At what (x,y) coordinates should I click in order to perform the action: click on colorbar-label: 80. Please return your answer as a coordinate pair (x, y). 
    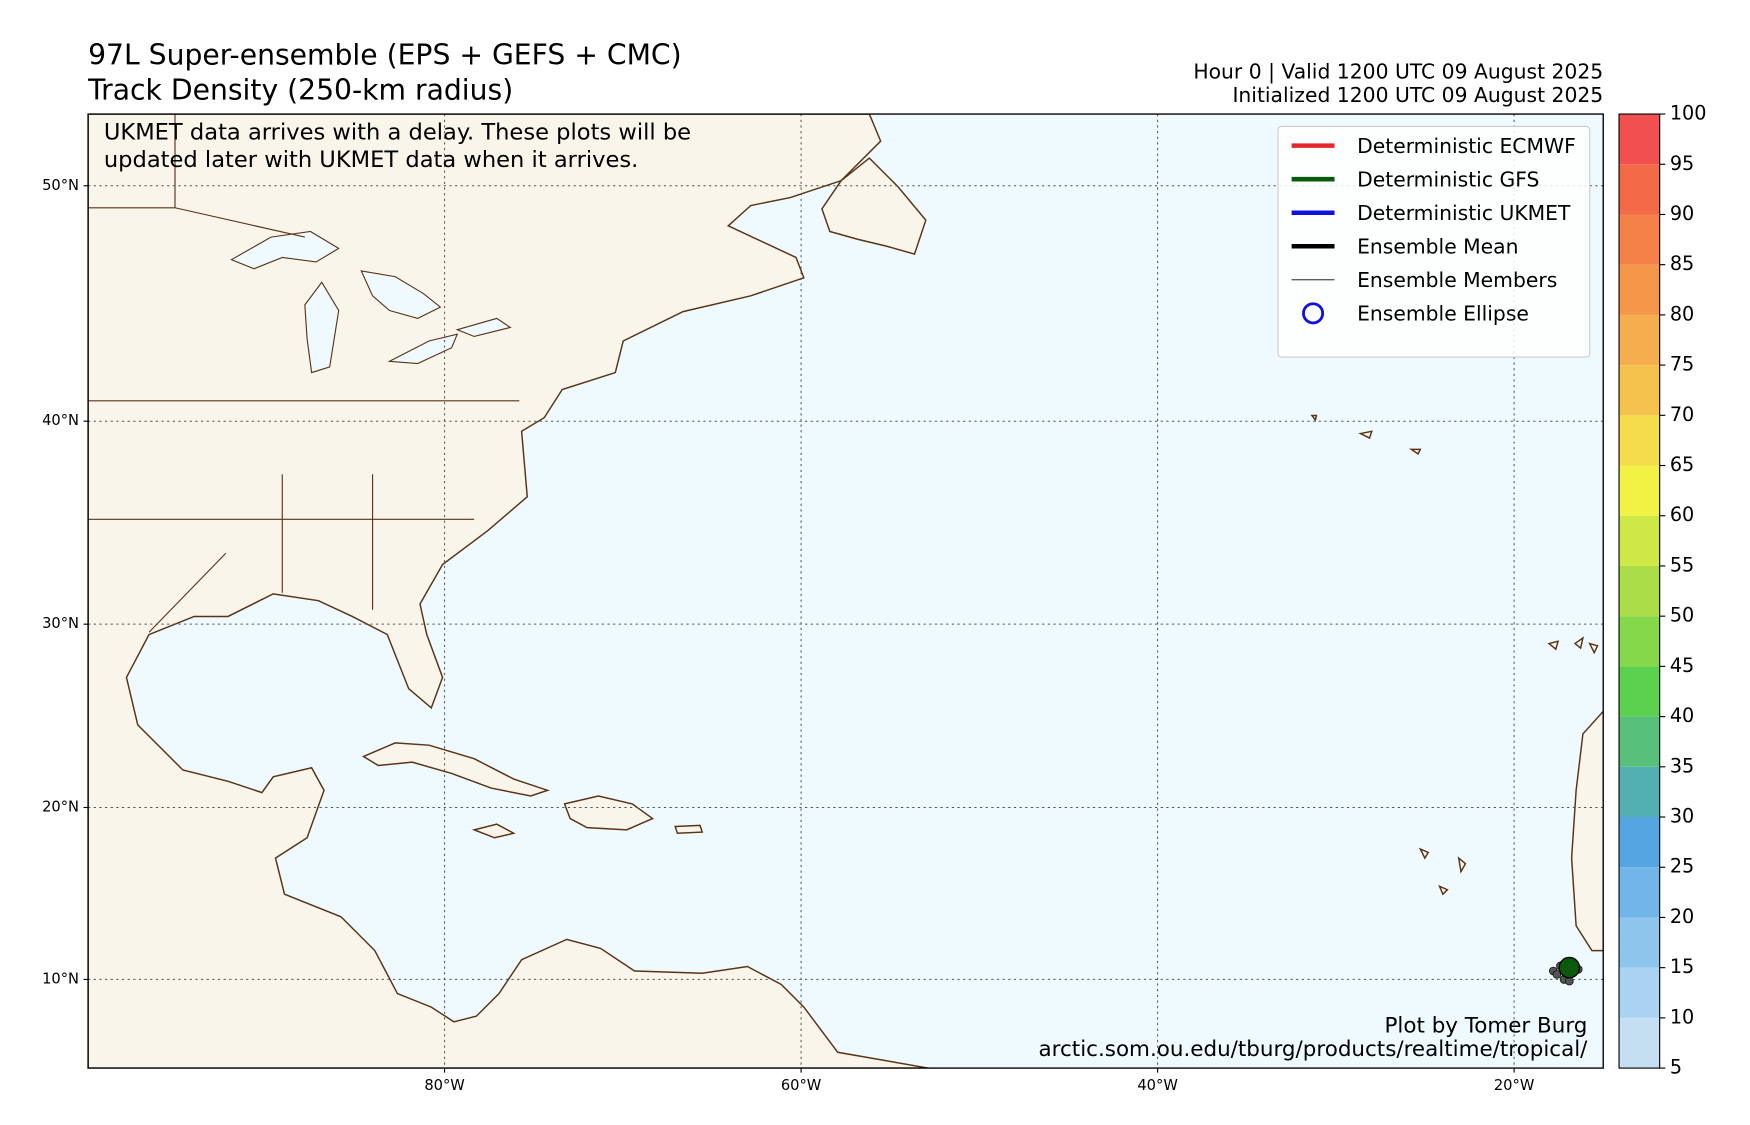
    Looking at the image, I should click on (1682, 313).